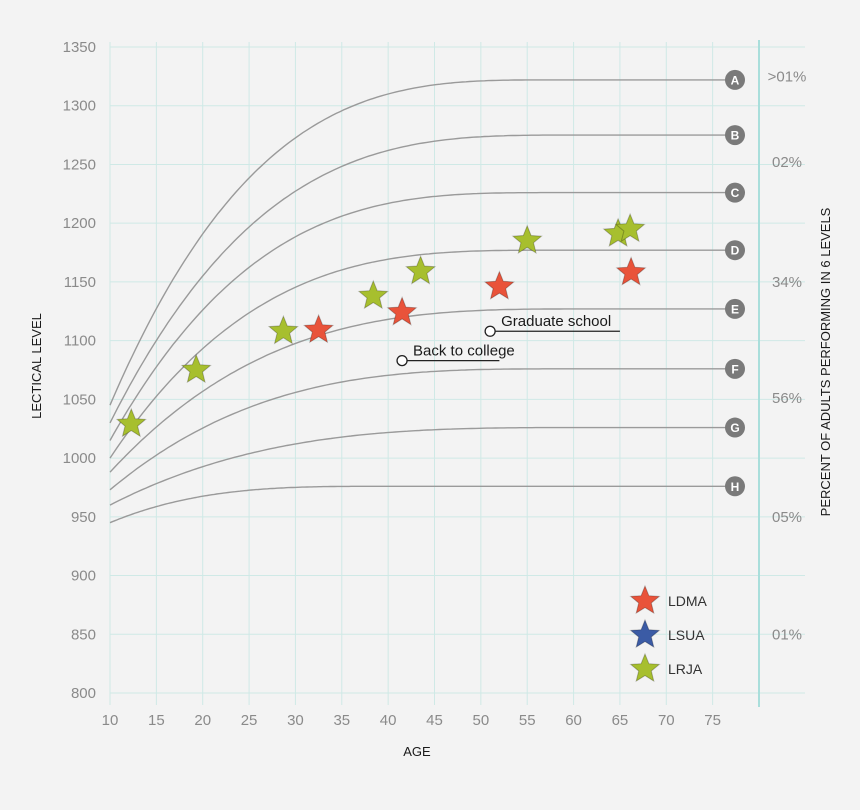 This screenshot has width=860, height=810. I want to click on trajectory-badge-d, so click(735, 250).